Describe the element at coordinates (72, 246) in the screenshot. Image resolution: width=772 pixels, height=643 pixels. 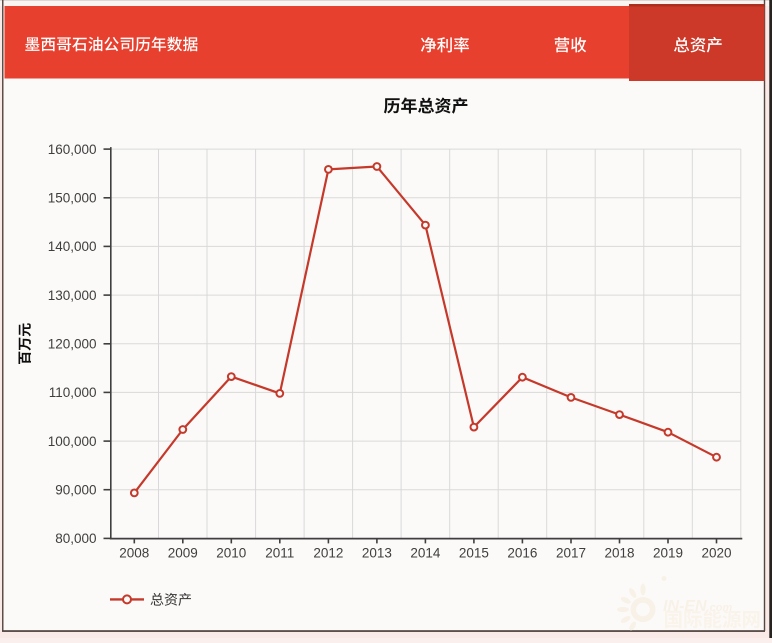
I see `svg-text: 140,000` at that location.